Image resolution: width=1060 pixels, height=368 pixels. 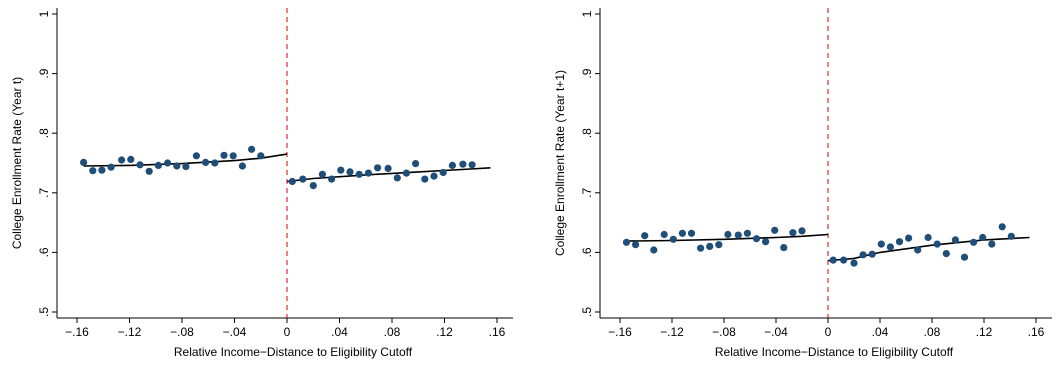 What do you see at coordinates (77, 332) in the screenshot?
I see `x-tick-label: −.16` at bounding box center [77, 332].